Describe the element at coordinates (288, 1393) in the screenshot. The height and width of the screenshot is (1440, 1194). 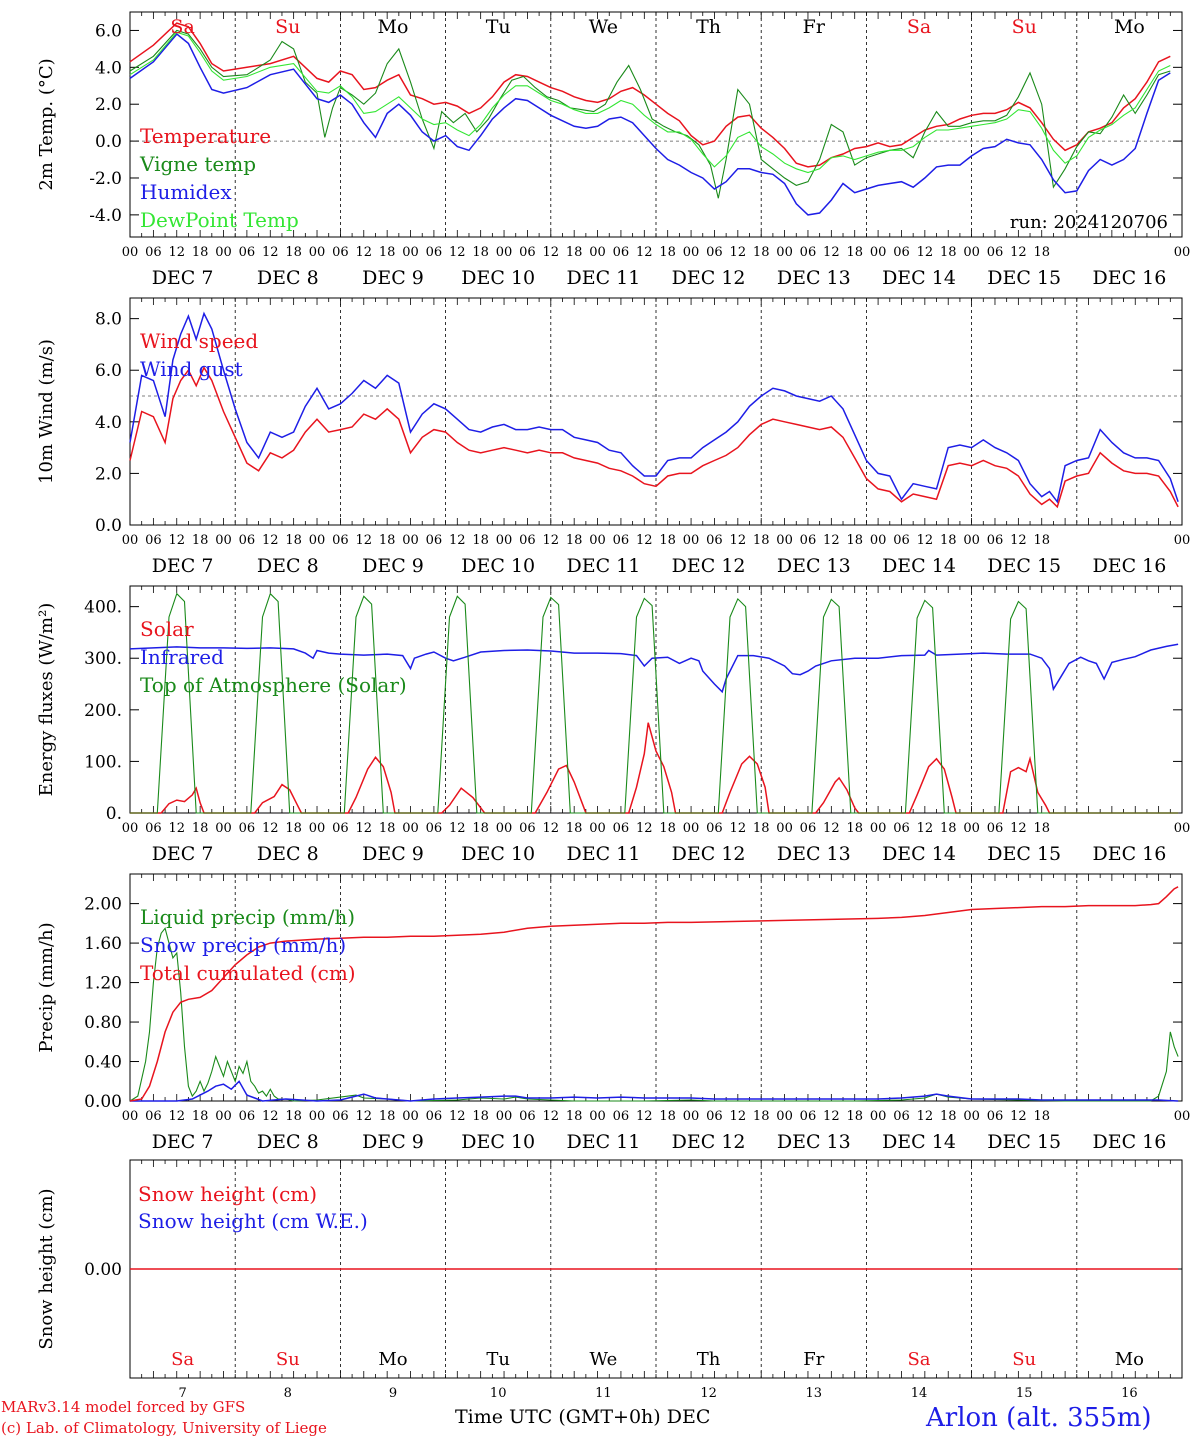
I see `day-number: 8` at that location.